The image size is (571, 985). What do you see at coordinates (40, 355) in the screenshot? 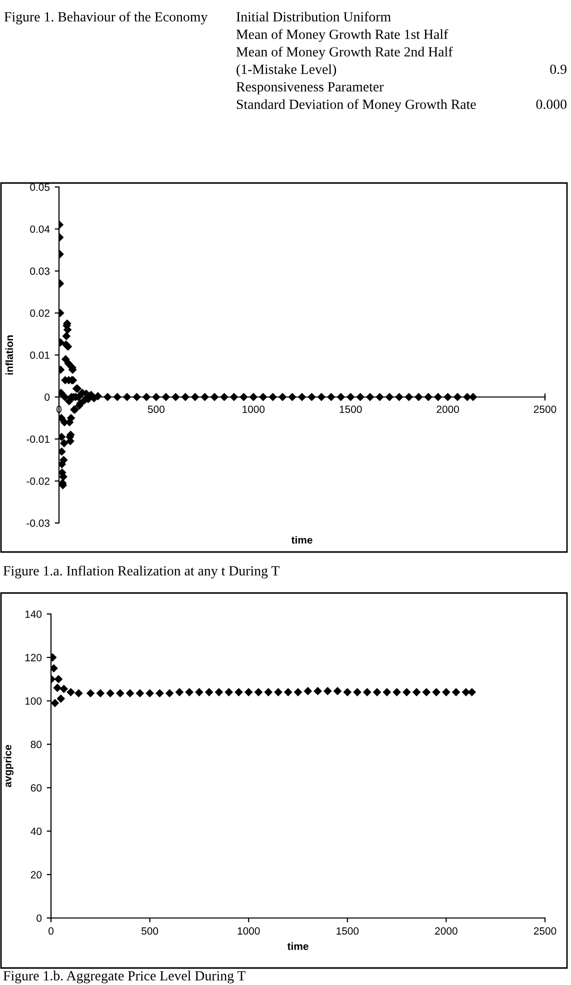
I see `y-tick-label: 0.01` at bounding box center [40, 355].